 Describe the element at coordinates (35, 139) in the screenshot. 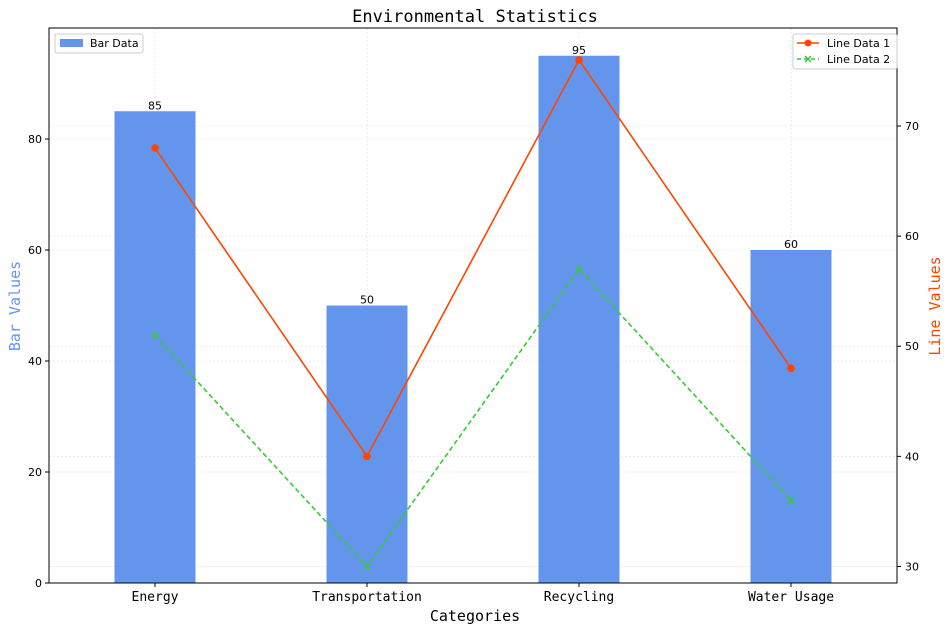

I see `y-tick-label: 80` at that location.